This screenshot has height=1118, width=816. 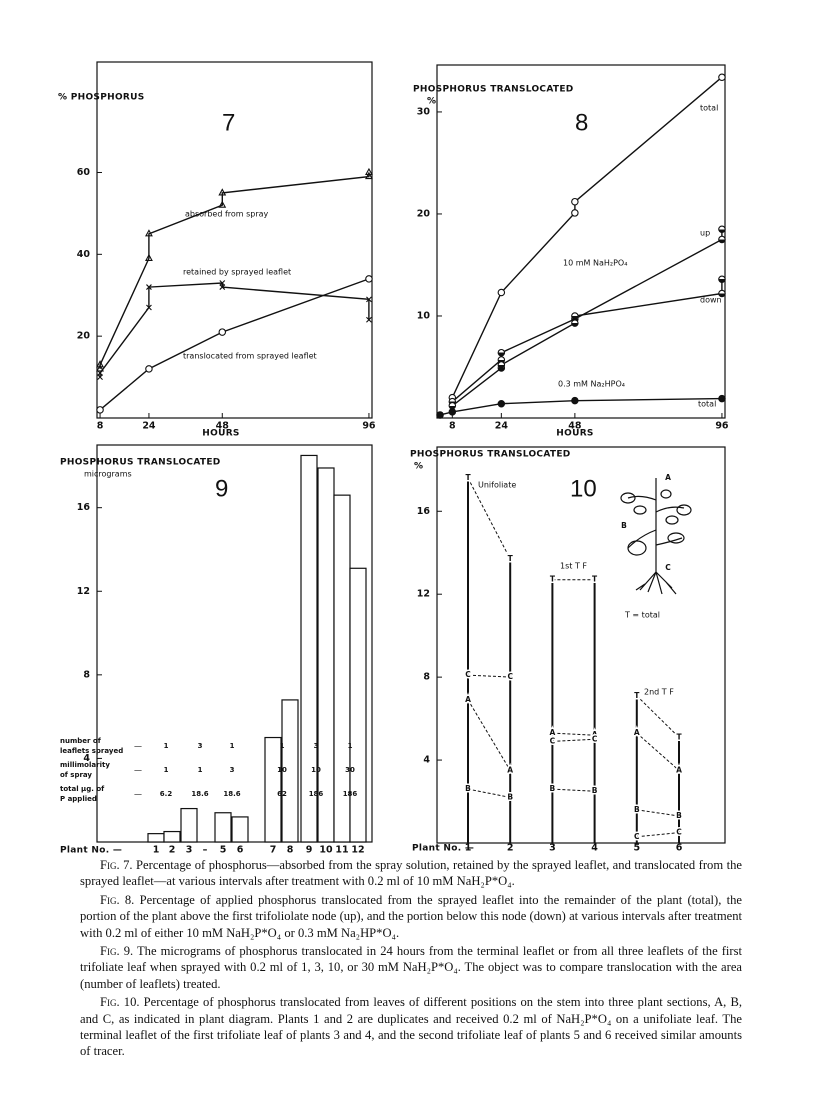 What do you see at coordinates (156, 850) in the screenshot?
I see `x-tick-label: 1` at bounding box center [156, 850].